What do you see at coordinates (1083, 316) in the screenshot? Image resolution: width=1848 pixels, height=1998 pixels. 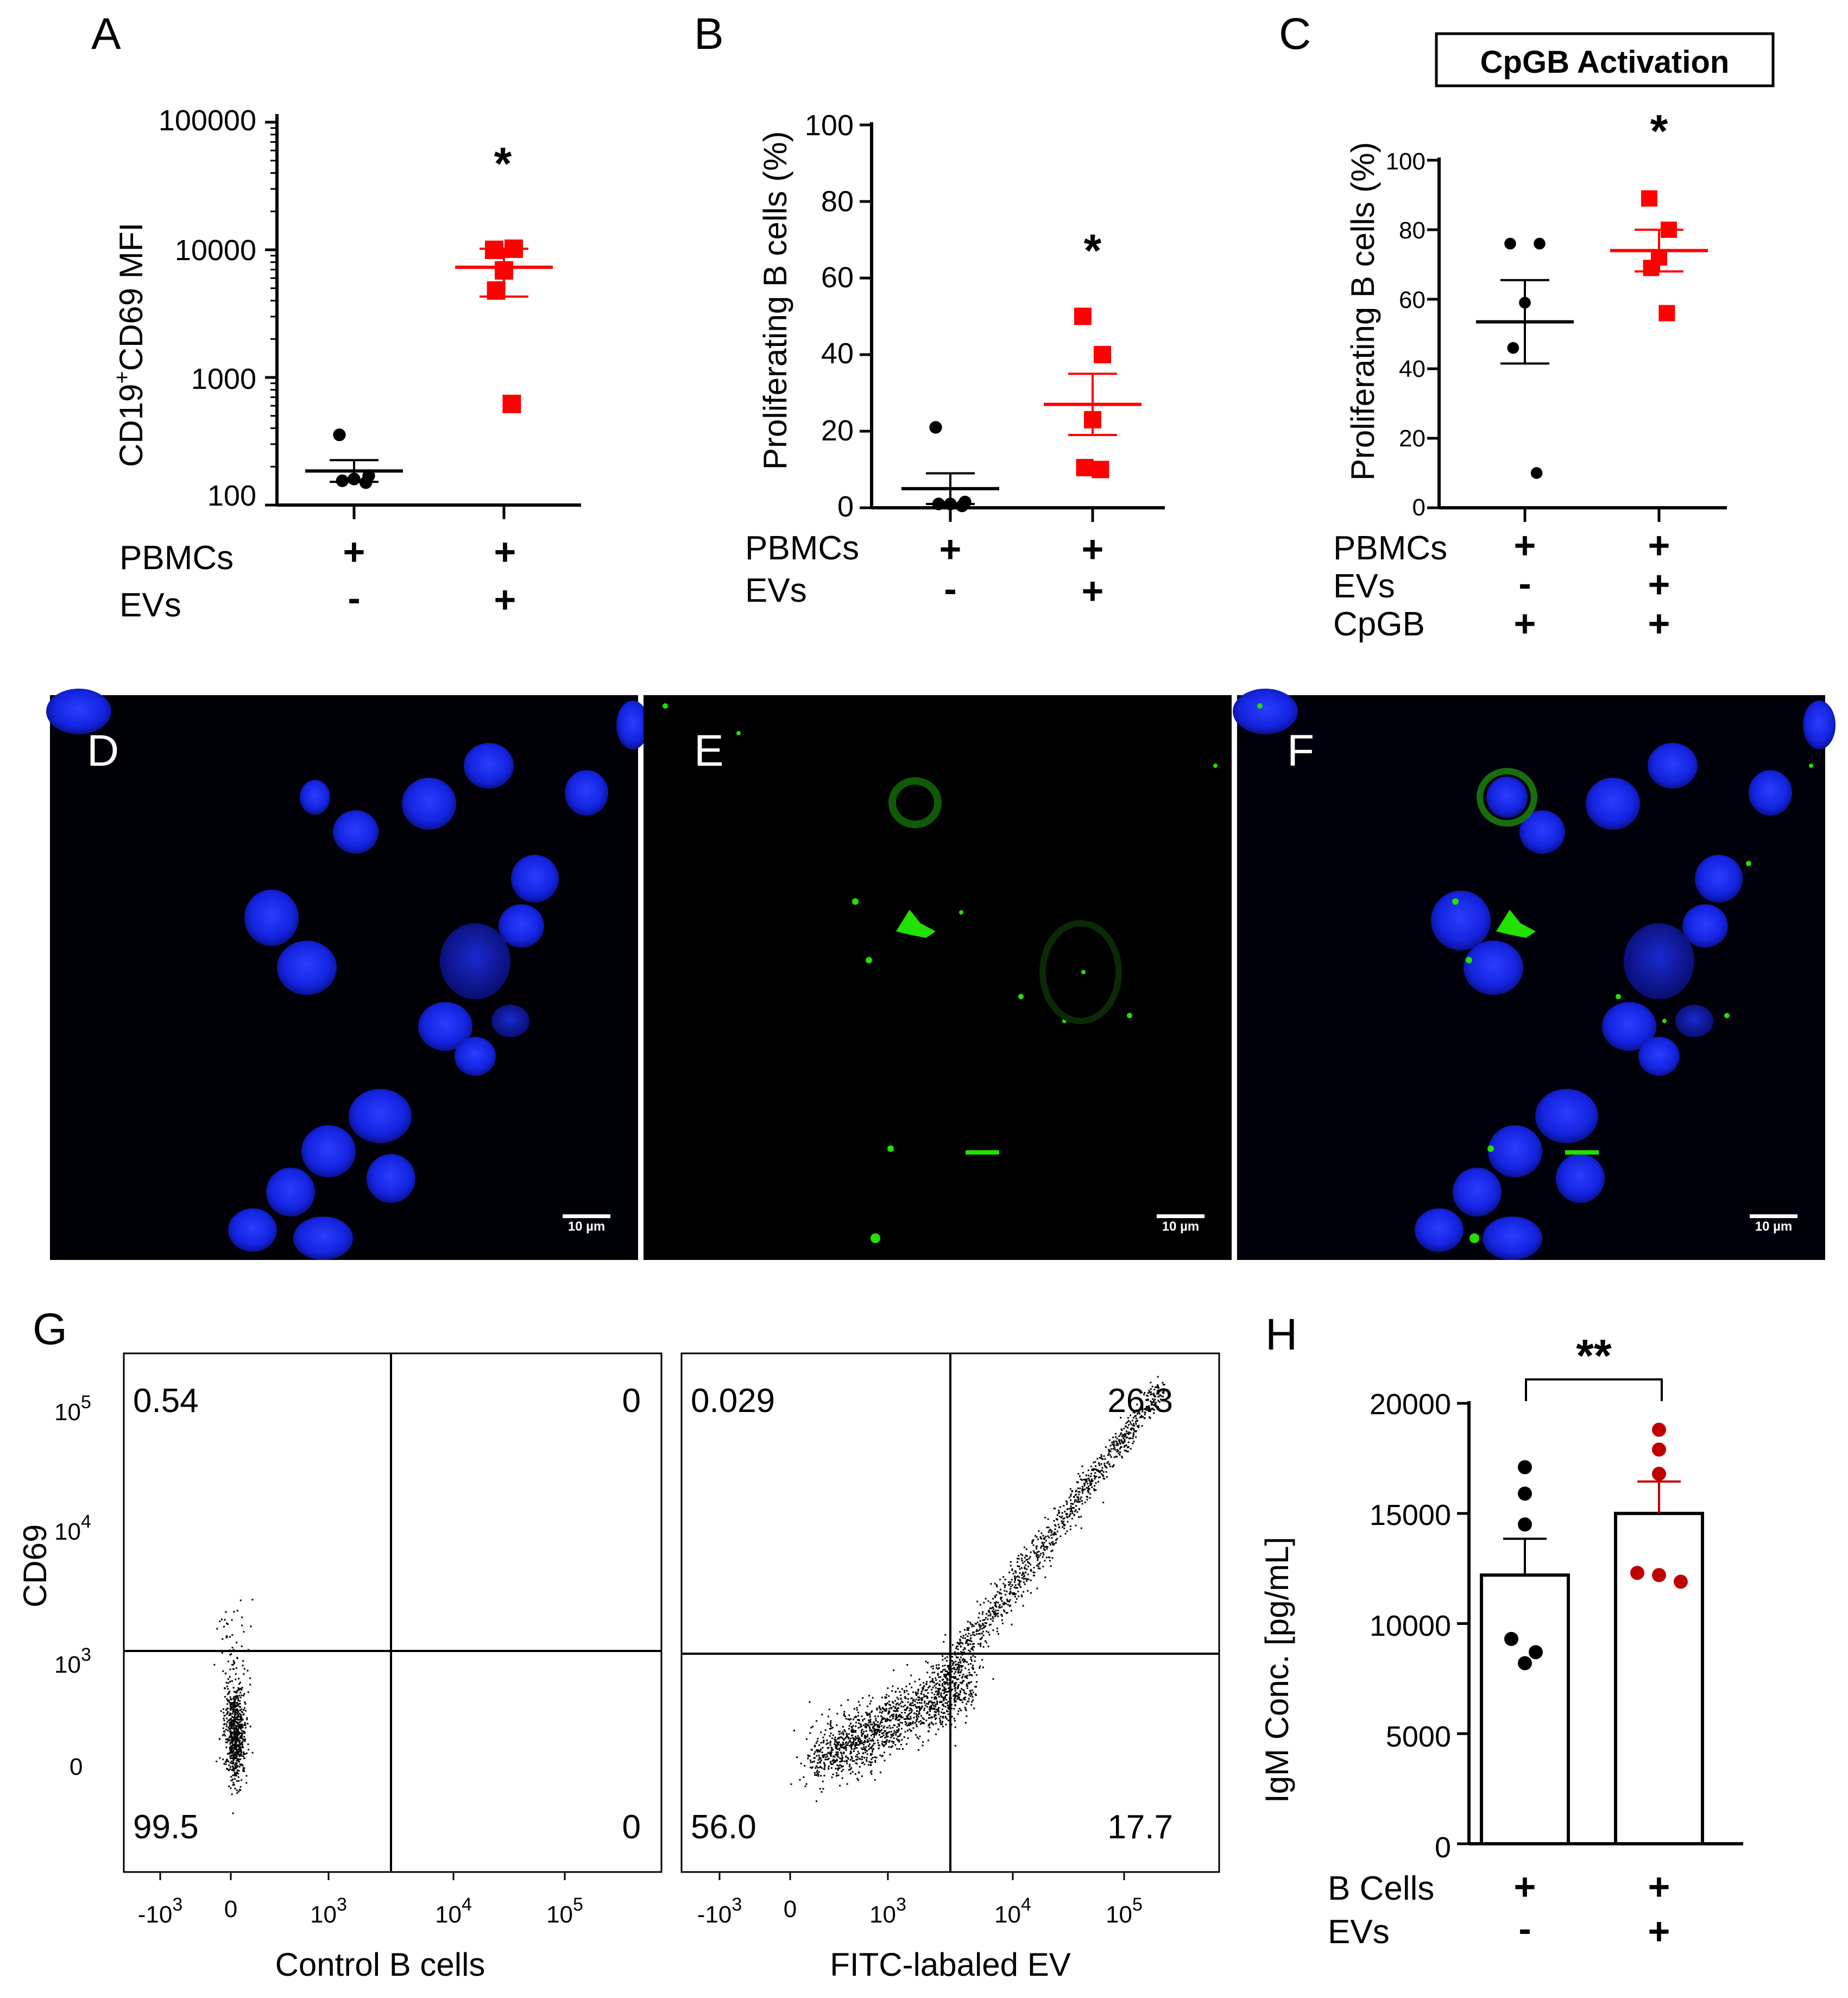 I see `panel-b-ev-point` at bounding box center [1083, 316].